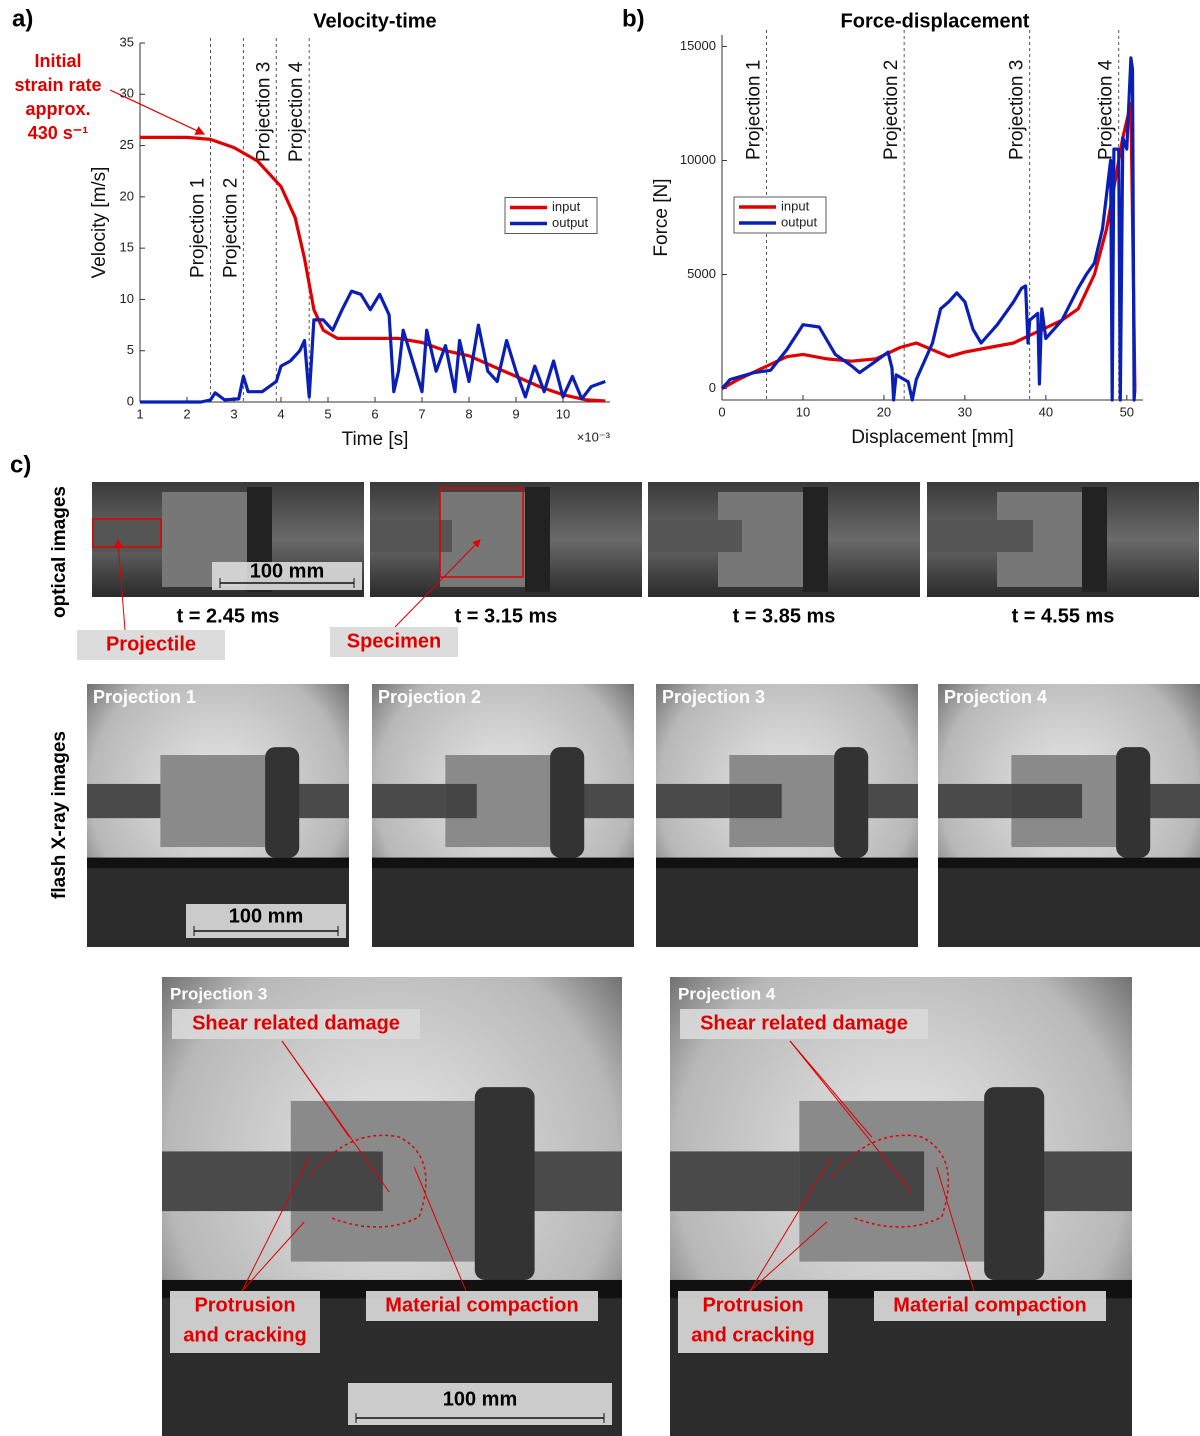 This screenshot has width=1200, height=1436. Describe the element at coordinates (198, 228) in the screenshot. I see `projection-label: Projection 1` at that location.